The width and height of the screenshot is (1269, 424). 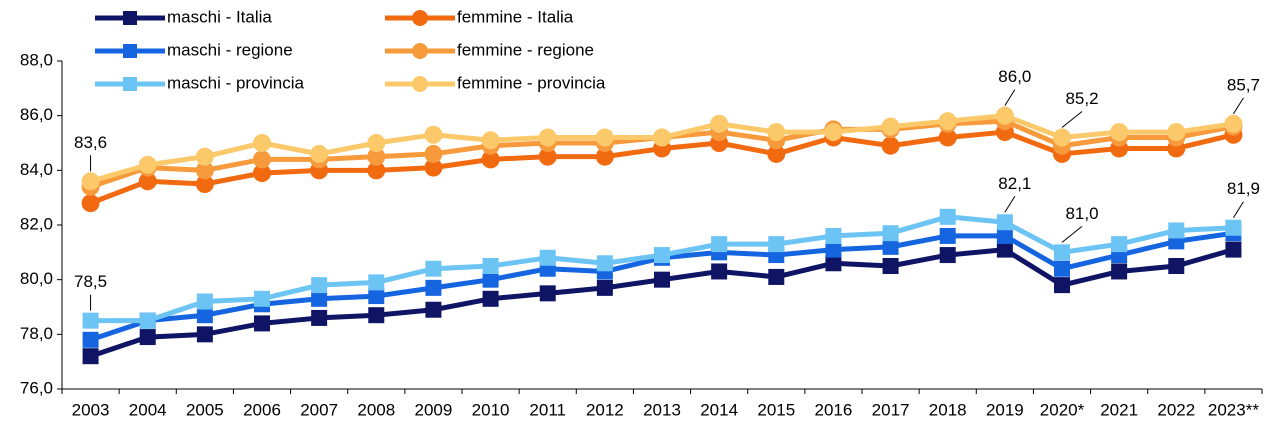 I want to click on x-tick-label: 2009, so click(x=434, y=409).